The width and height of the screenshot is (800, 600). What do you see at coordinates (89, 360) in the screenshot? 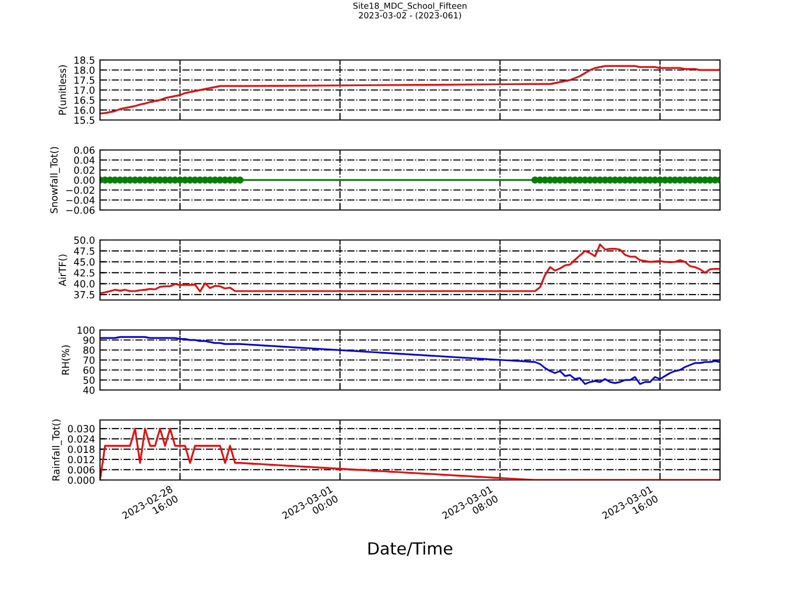
I see `y-tick-label: 70` at bounding box center [89, 360].